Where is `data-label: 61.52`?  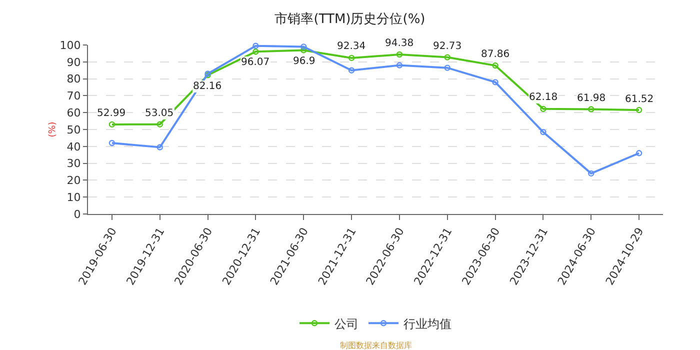 data-label: 61.52 is located at coordinates (639, 99).